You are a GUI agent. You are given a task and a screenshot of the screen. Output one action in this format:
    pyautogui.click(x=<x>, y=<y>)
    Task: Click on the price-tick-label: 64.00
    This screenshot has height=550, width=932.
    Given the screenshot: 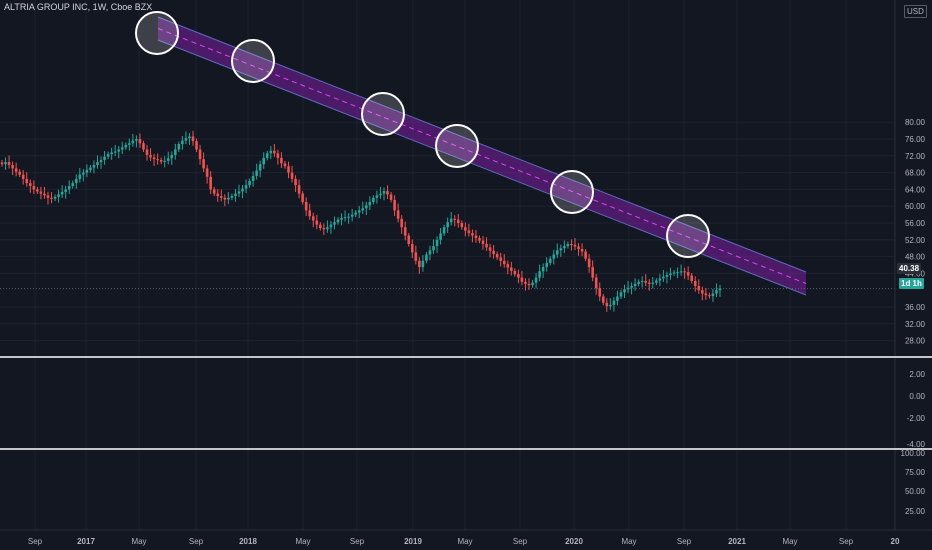 What is the action you would take?
    pyautogui.click(x=915, y=189)
    